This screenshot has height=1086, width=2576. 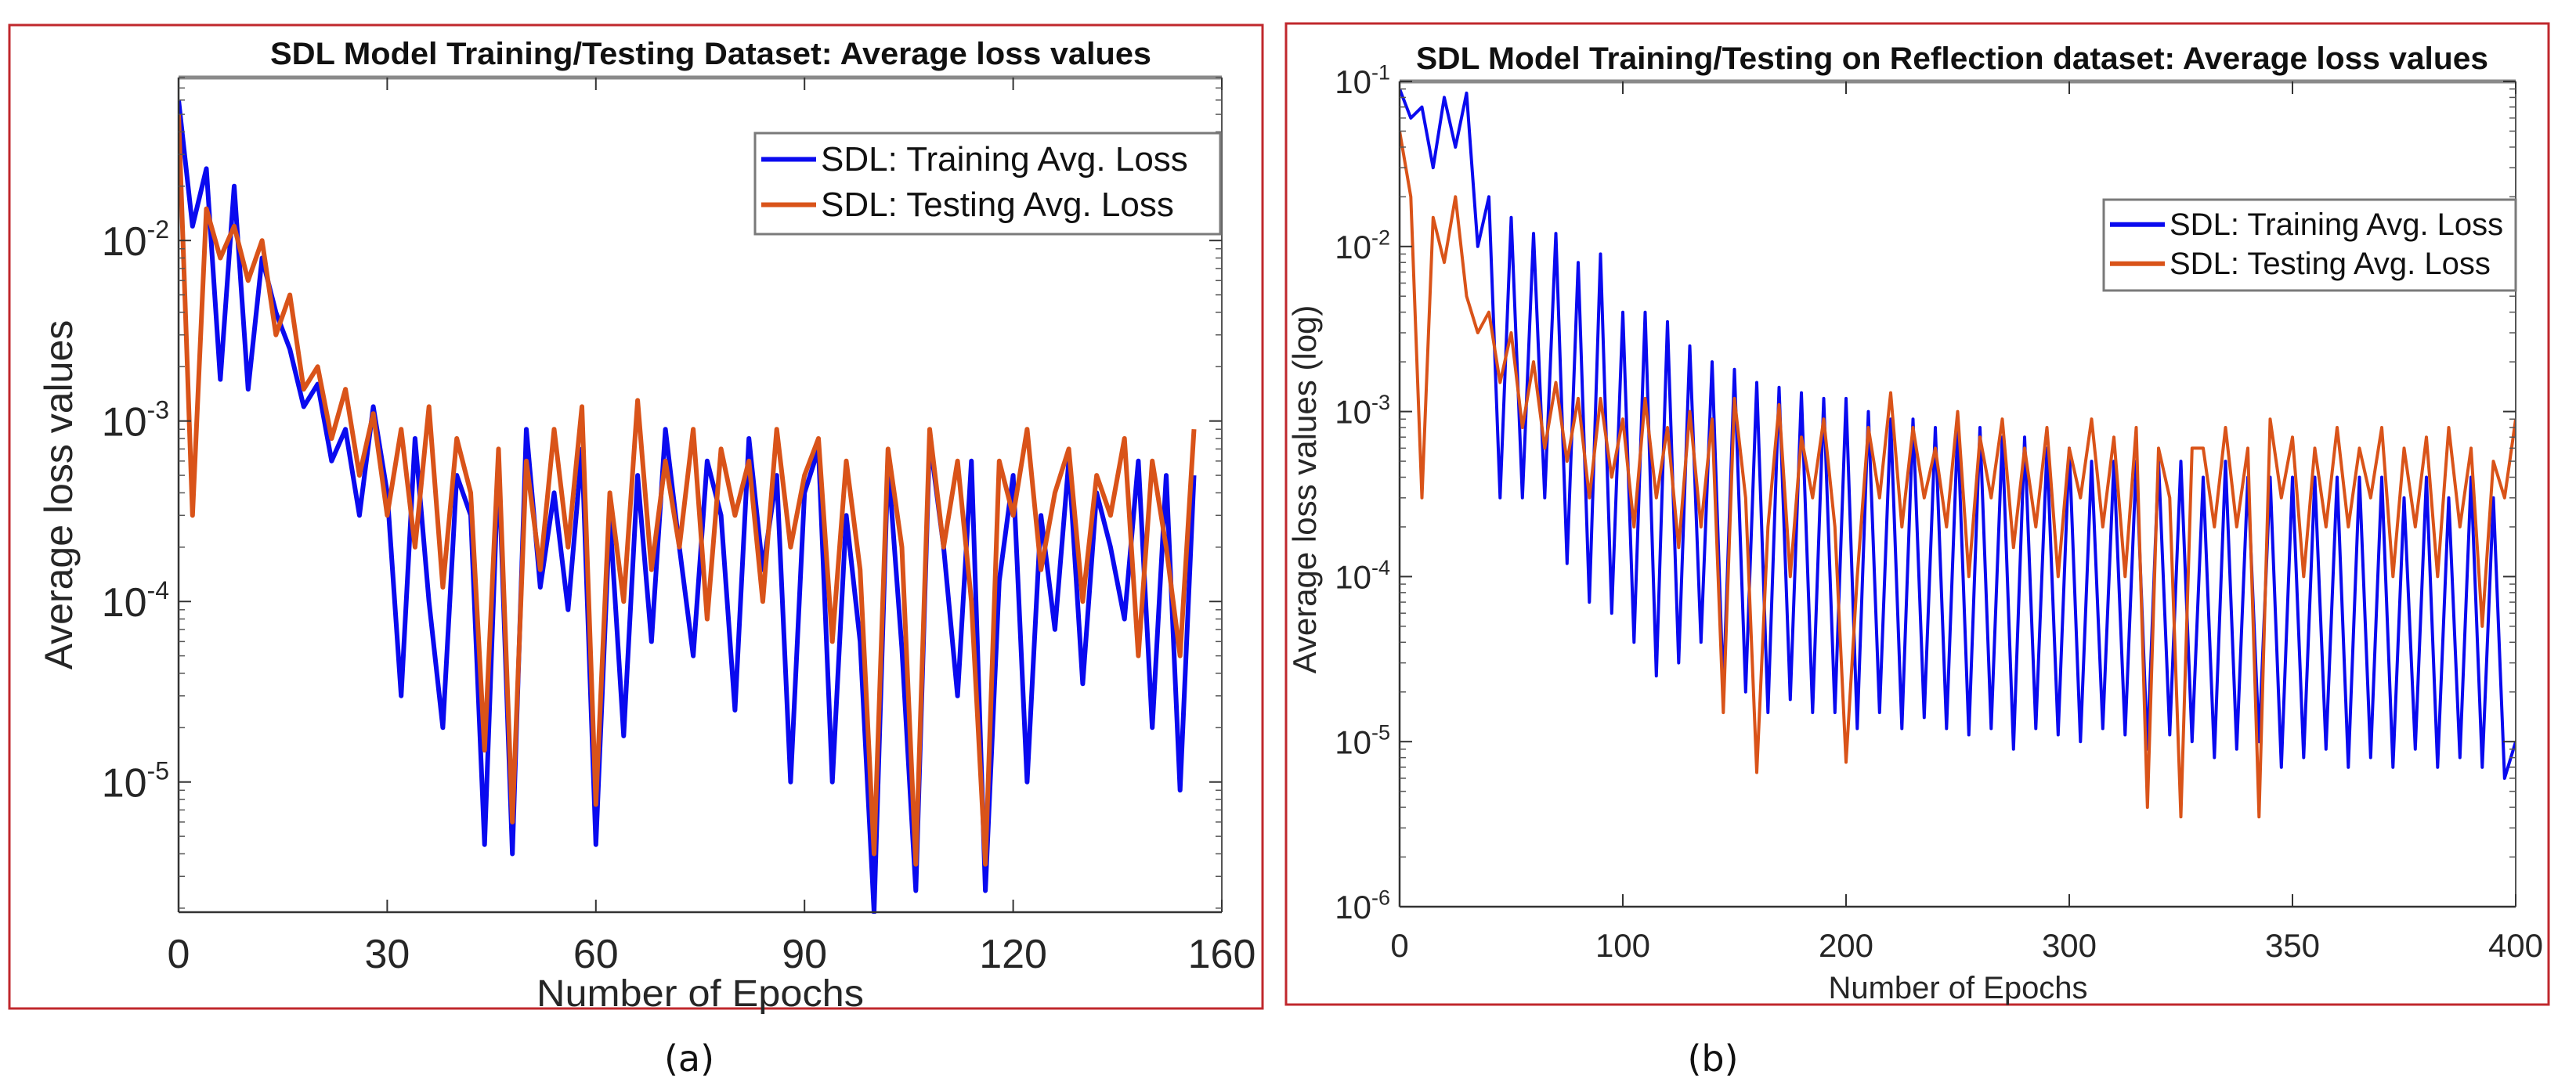 What do you see at coordinates (1222, 954) in the screenshot?
I see `x-tick-label: 160` at bounding box center [1222, 954].